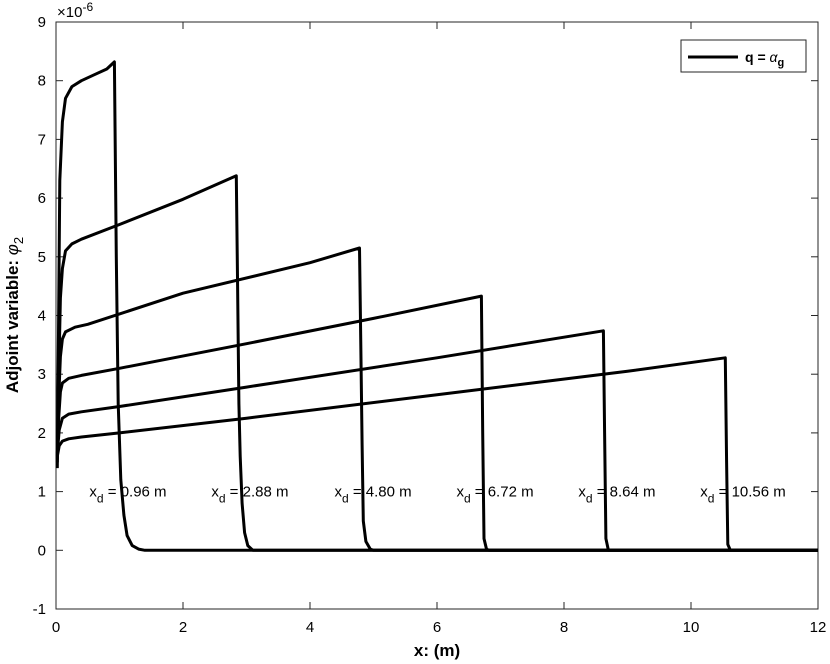 The height and width of the screenshot is (664, 830). Describe the element at coordinates (42, 81) in the screenshot. I see `y-tick-label: 8` at that location.